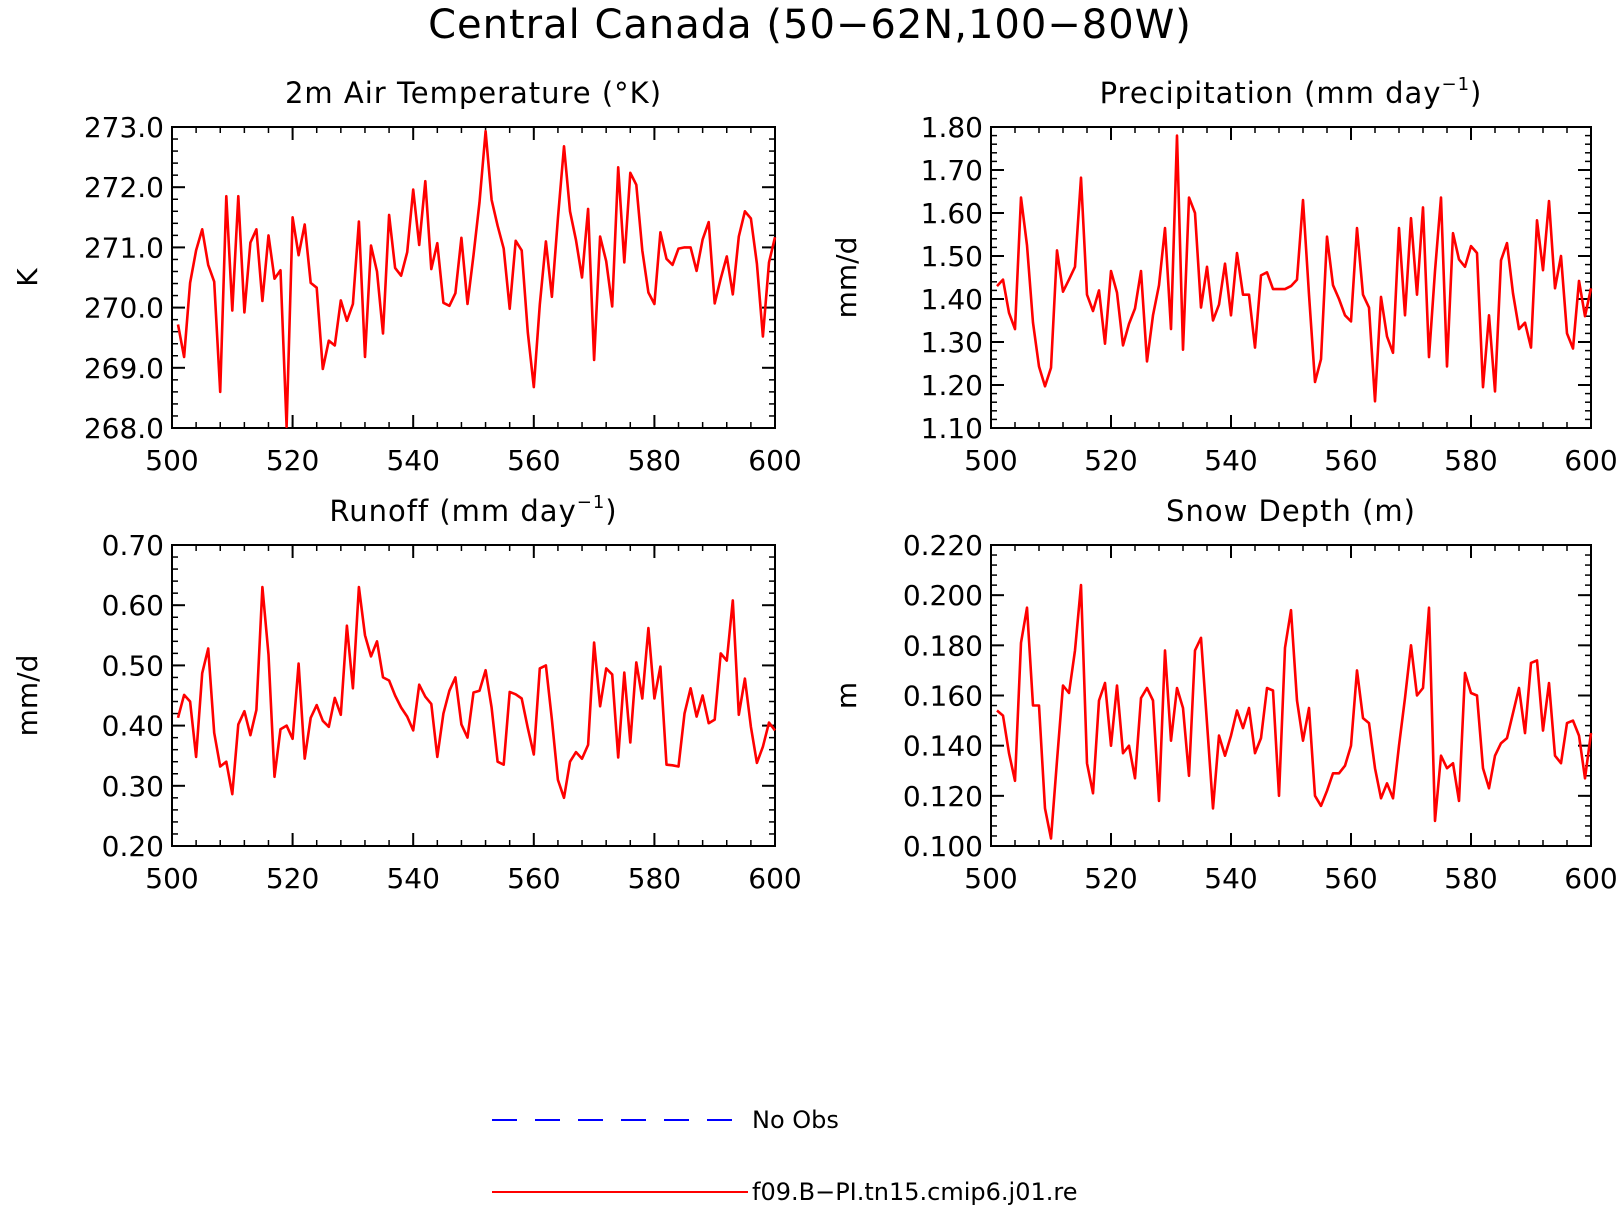  What do you see at coordinates (124, 428) in the screenshot?
I see `y-tick-label: 268.0` at bounding box center [124, 428].